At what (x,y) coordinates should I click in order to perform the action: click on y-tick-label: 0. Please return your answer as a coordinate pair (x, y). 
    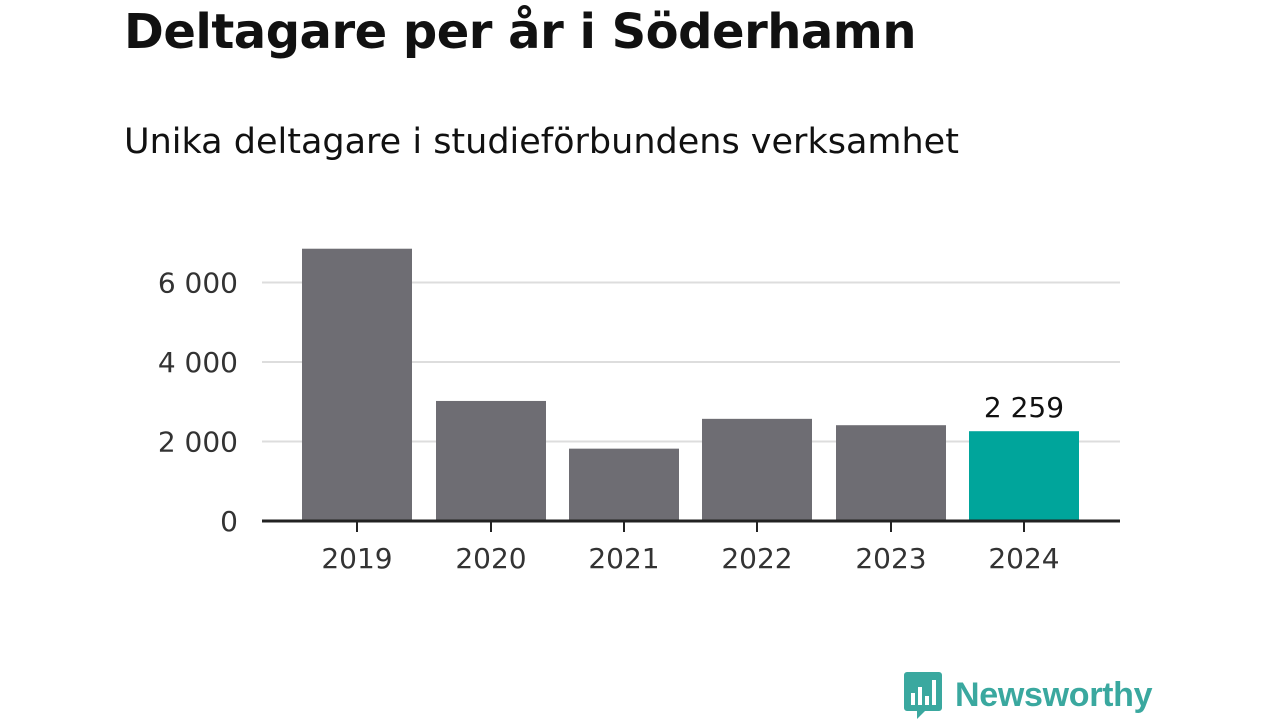
    Looking at the image, I should click on (229, 521).